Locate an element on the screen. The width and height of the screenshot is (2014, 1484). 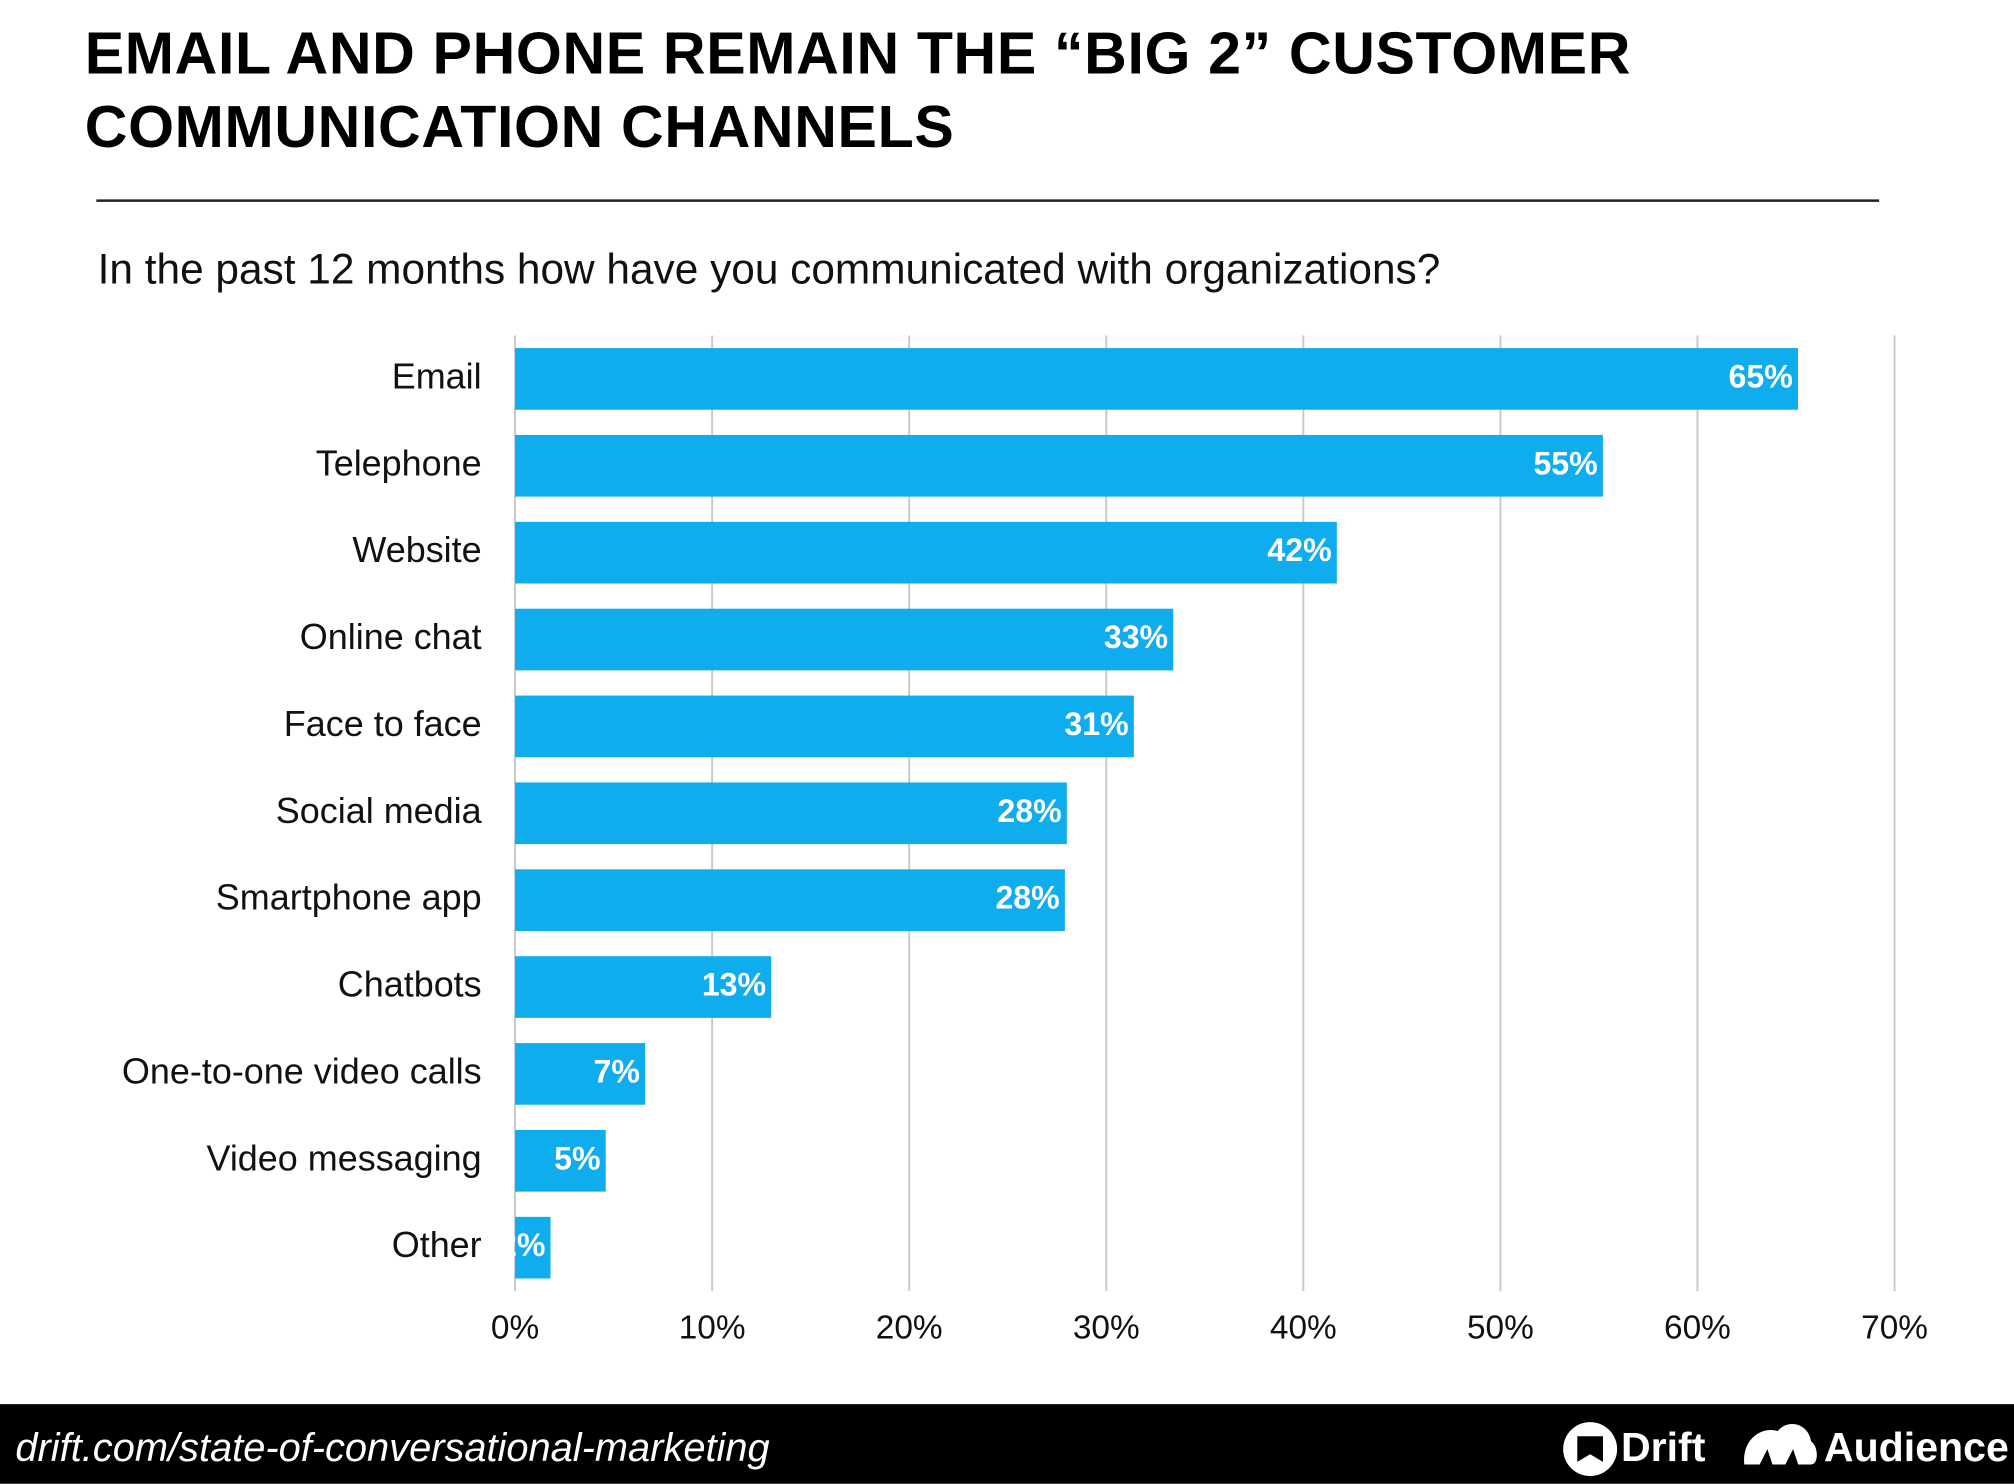
audience-icon is located at coordinates (1780, 1444).